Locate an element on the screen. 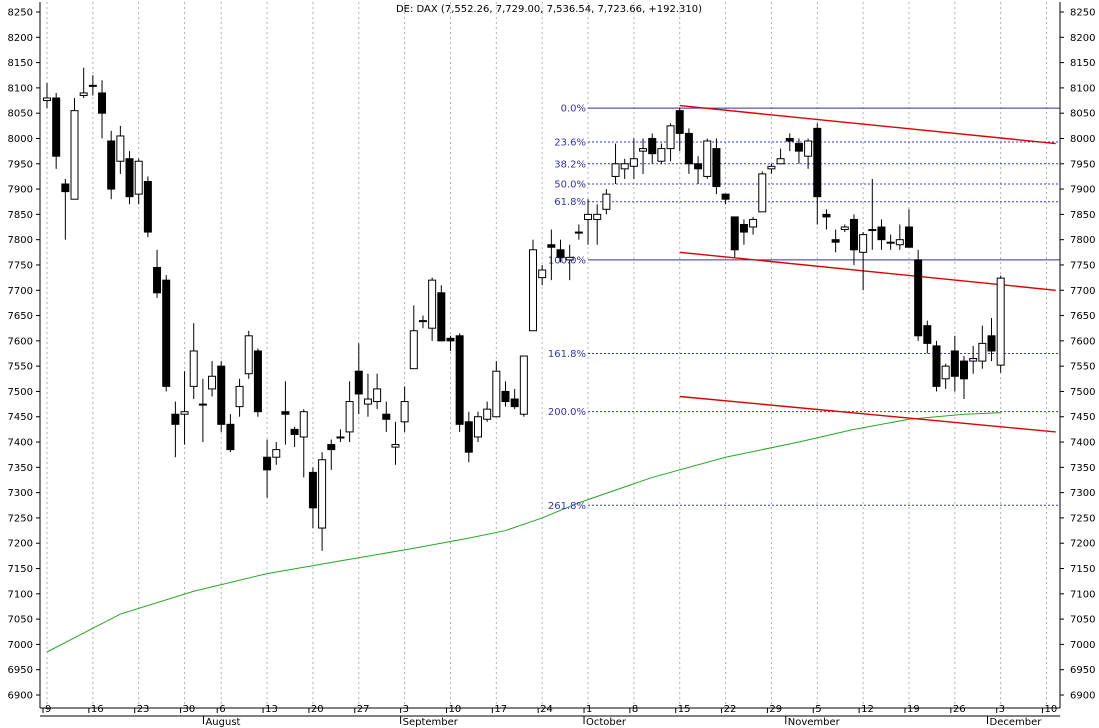 The height and width of the screenshot is (728, 1099). y-tick-label-left: 7650 is located at coordinates (20, 316).